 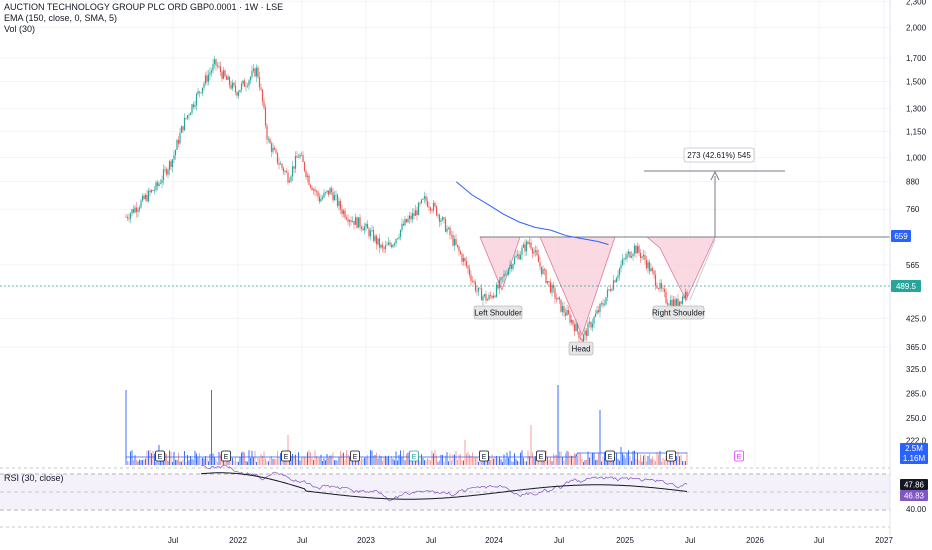 I want to click on price-tick-label: 2,000, so click(x=916, y=28).